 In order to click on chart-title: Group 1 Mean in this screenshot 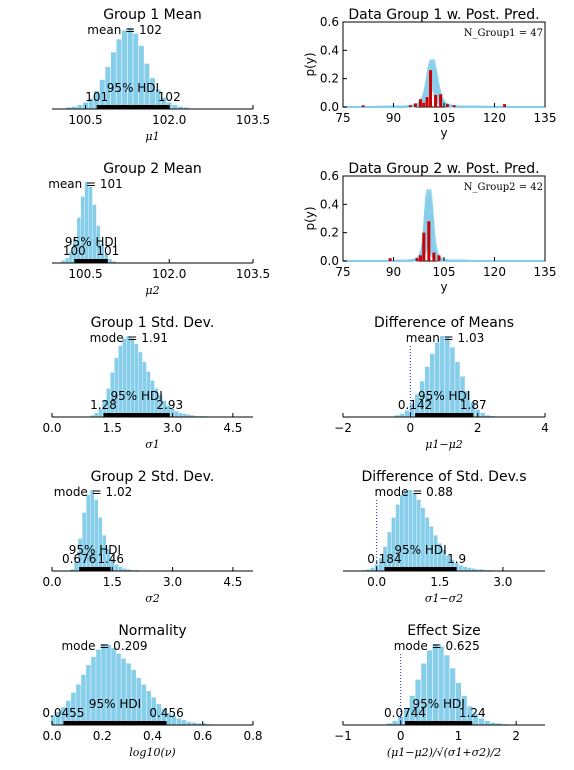, I will do `click(152, 15)`.